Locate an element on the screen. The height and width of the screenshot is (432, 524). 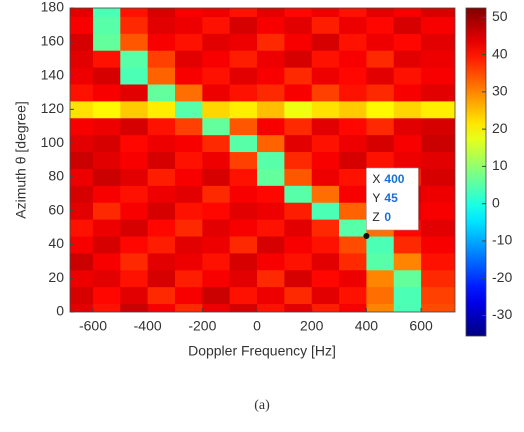
y-tick-label: 20 is located at coordinates (56, 277).